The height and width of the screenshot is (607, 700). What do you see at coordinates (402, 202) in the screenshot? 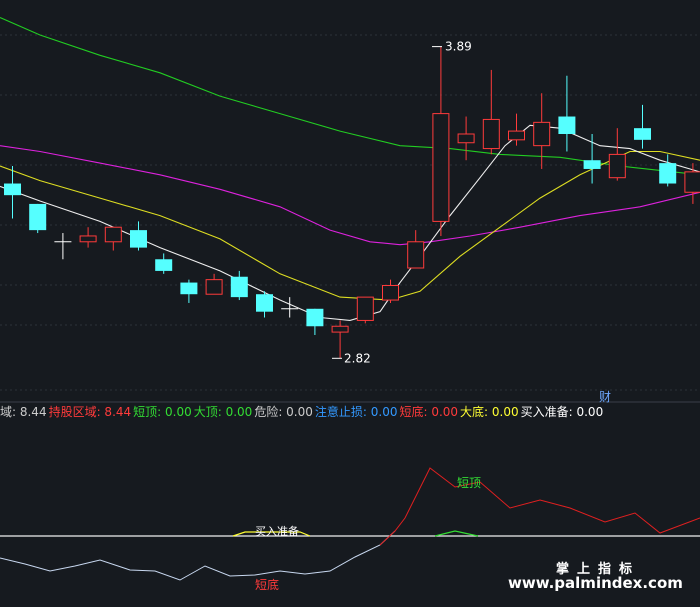
I see `price-annotations: 3.89 2.82` at bounding box center [402, 202].